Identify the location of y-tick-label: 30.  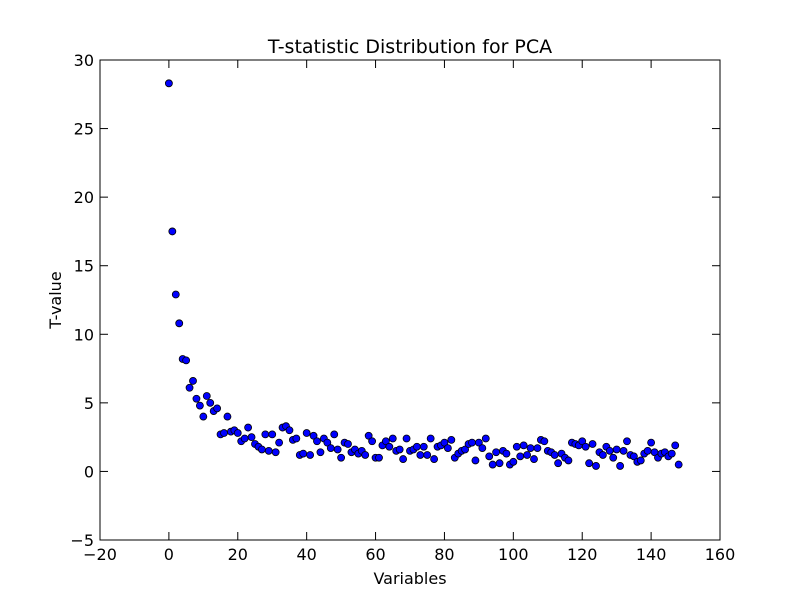
(84, 60).